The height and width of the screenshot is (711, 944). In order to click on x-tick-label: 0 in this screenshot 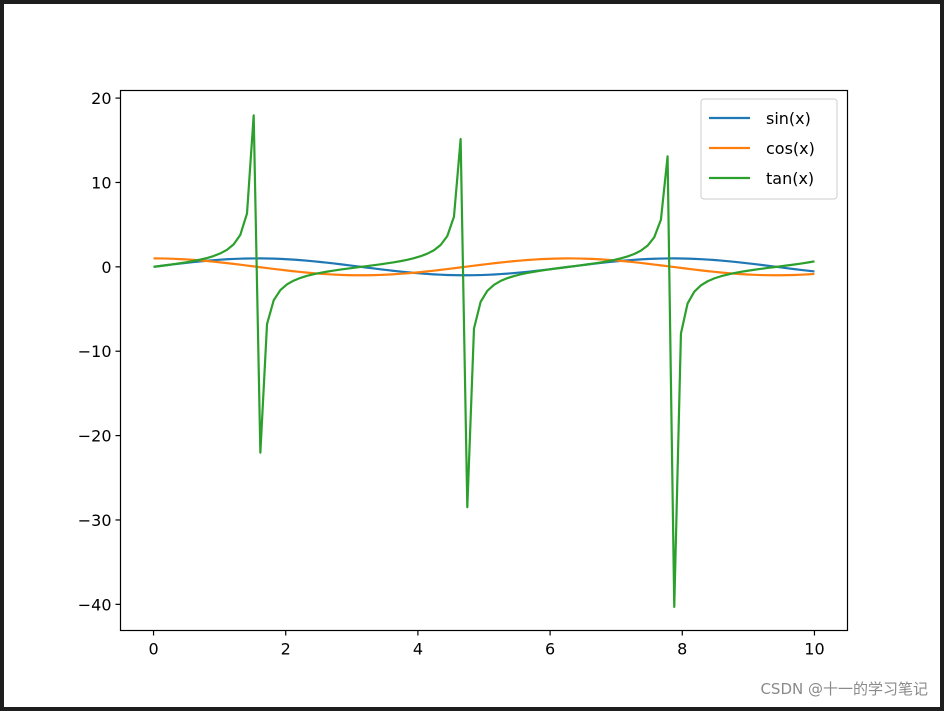, I will do `click(153, 649)`.